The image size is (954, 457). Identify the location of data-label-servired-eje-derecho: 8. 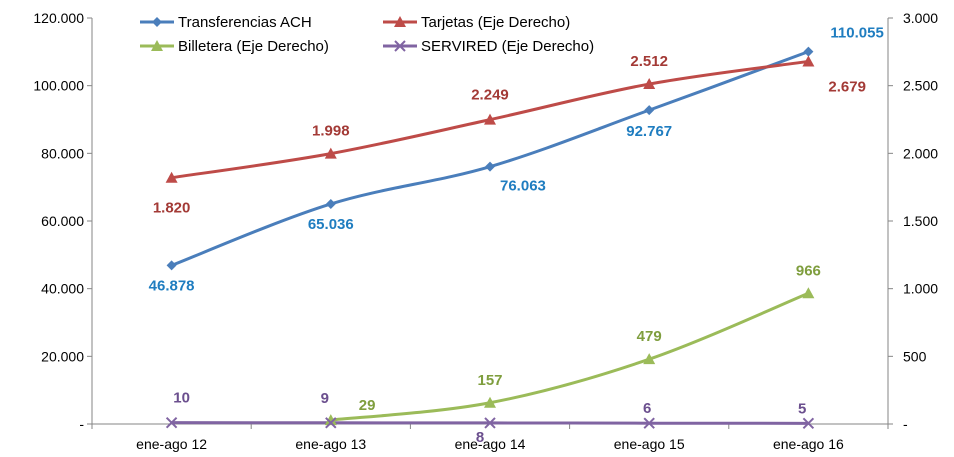
(480, 437).